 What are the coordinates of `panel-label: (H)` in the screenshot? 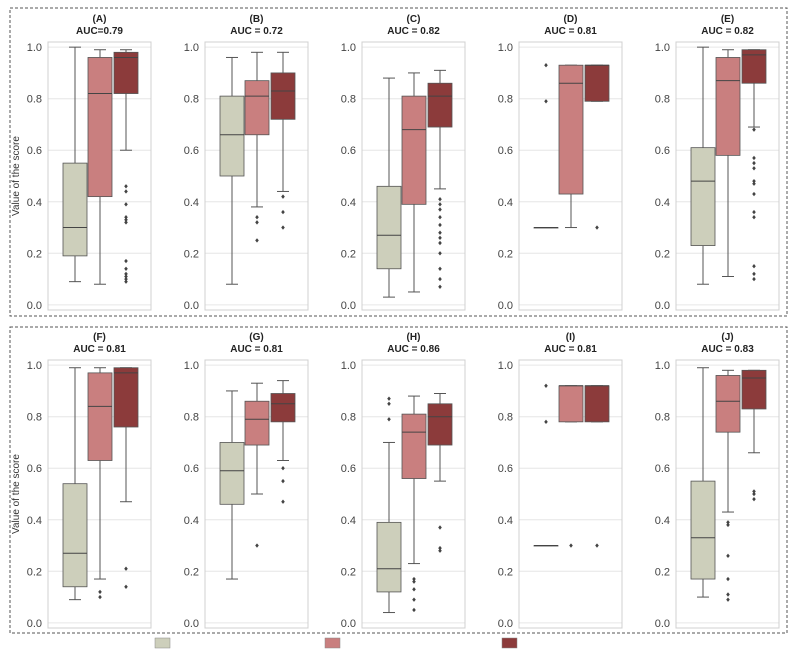 It's located at (414, 337).